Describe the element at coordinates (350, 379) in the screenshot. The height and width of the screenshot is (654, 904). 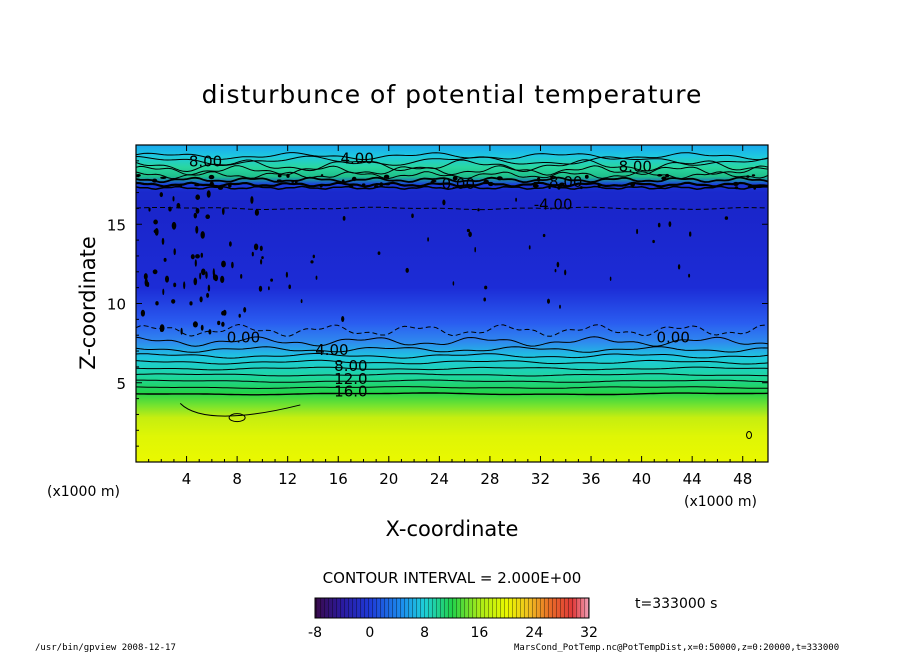
I see `contour-label: 12.0` at that location.